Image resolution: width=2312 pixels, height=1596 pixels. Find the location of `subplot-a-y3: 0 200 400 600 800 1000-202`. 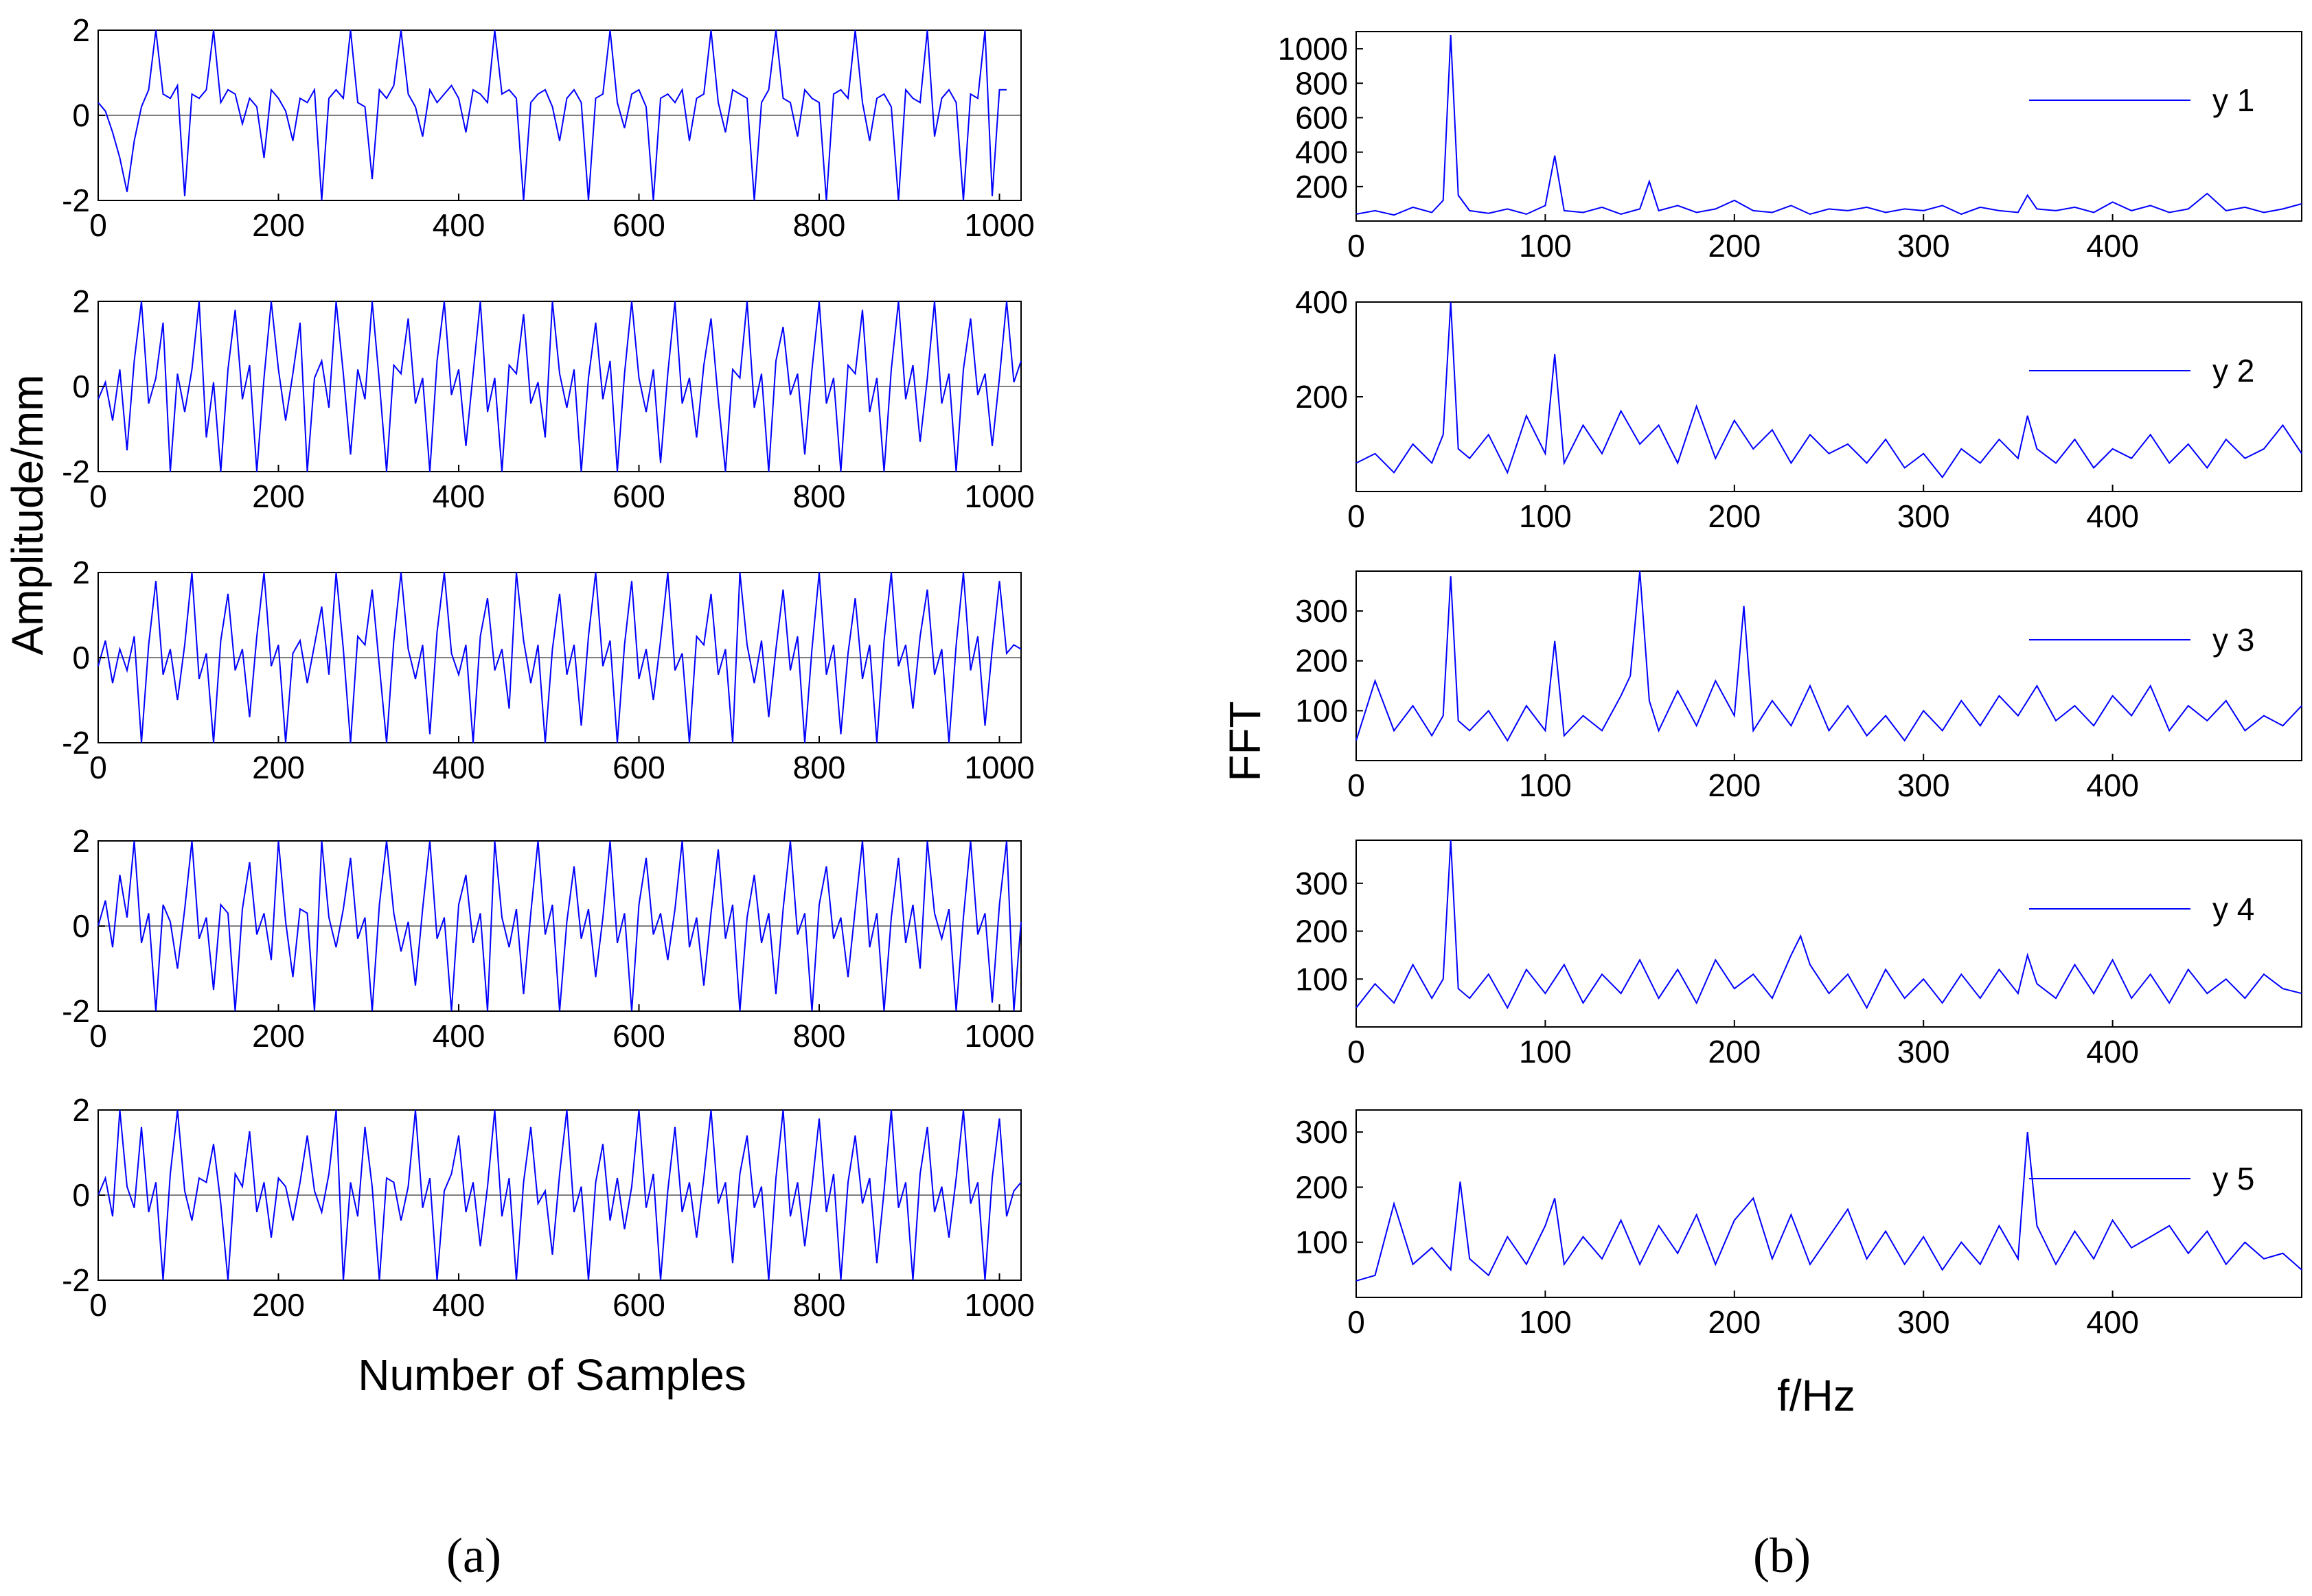

subplot-a-y3: 0 200 400 600 800 1000-202 is located at coordinates (548, 670).